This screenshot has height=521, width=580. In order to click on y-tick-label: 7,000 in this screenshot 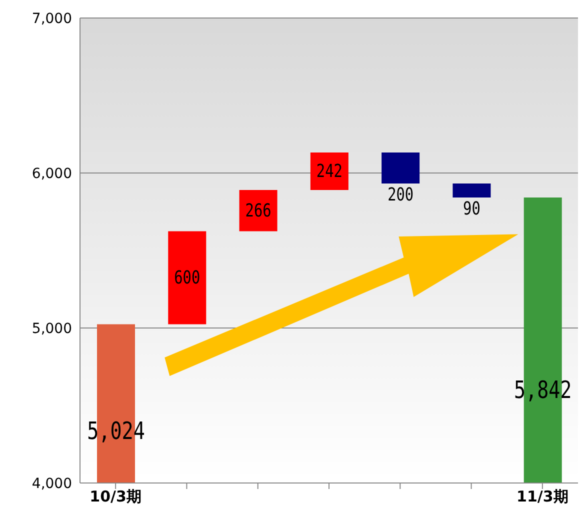, I will do `click(52, 18)`.